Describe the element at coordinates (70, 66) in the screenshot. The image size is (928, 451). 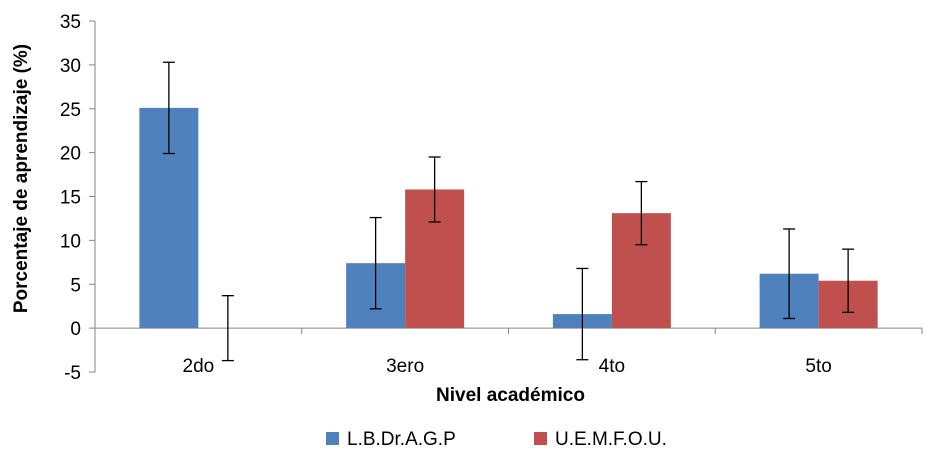
I see `y-tick-label: 30` at that location.